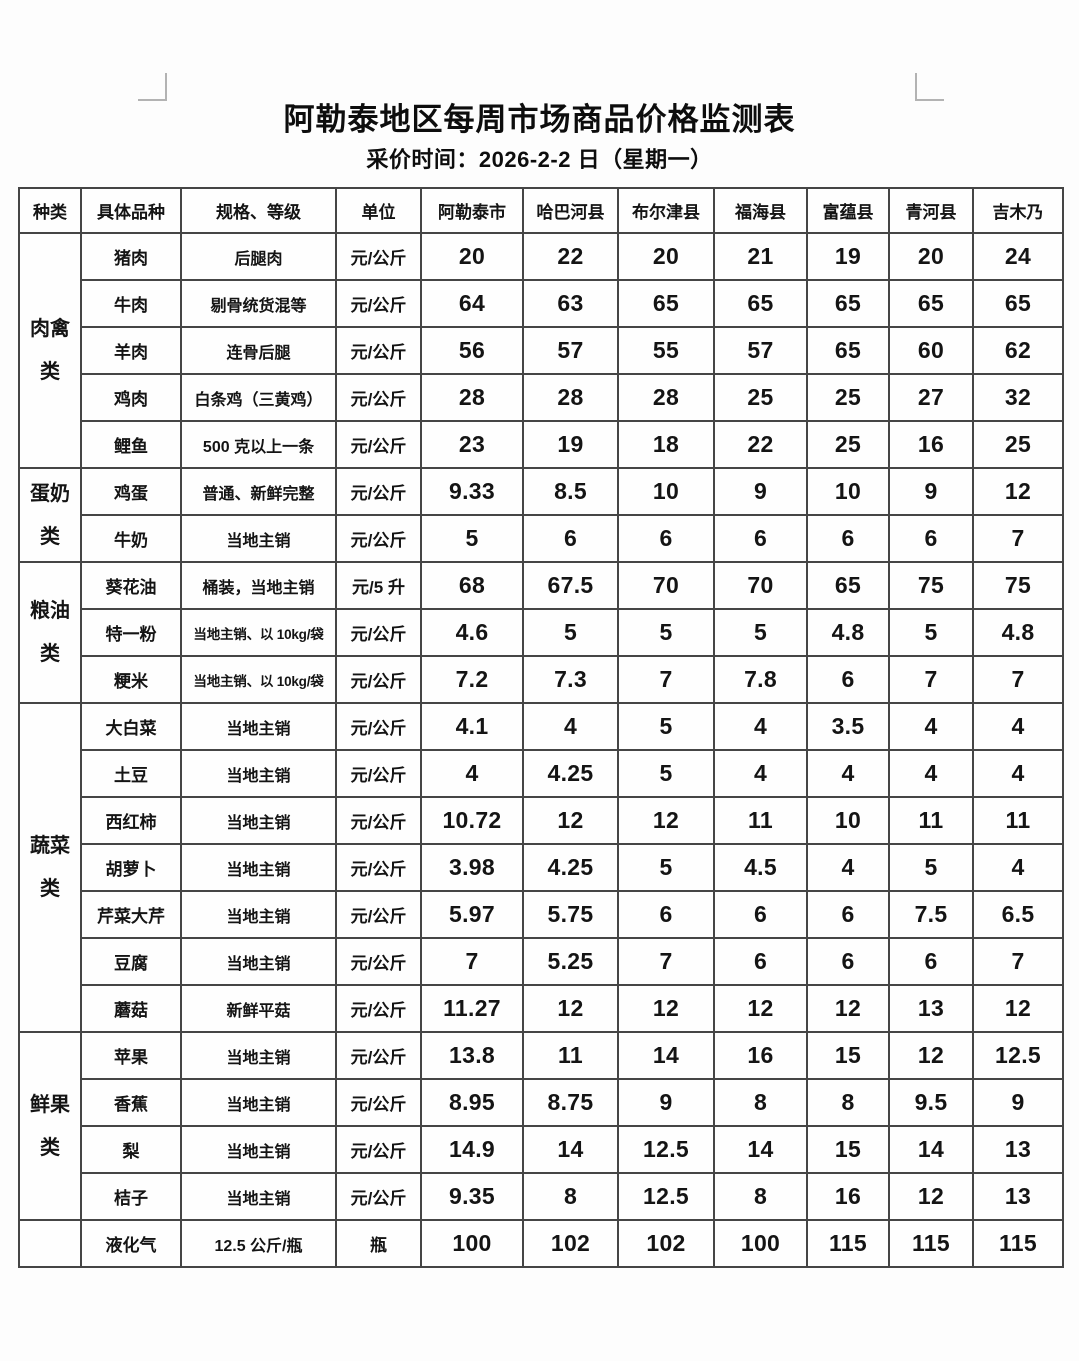  Describe the element at coordinates (472, 632) in the screenshot. I see `price-cell: 4.6` at that location.